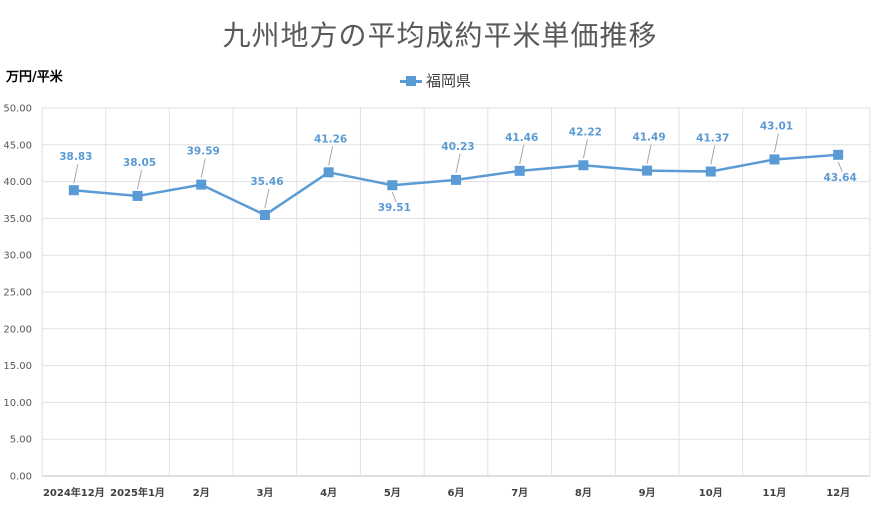 Image resolution: width=880 pixels, height=508 pixels. Describe the element at coordinates (330, 139) in the screenshot. I see `data-label: 41.26` at that location.